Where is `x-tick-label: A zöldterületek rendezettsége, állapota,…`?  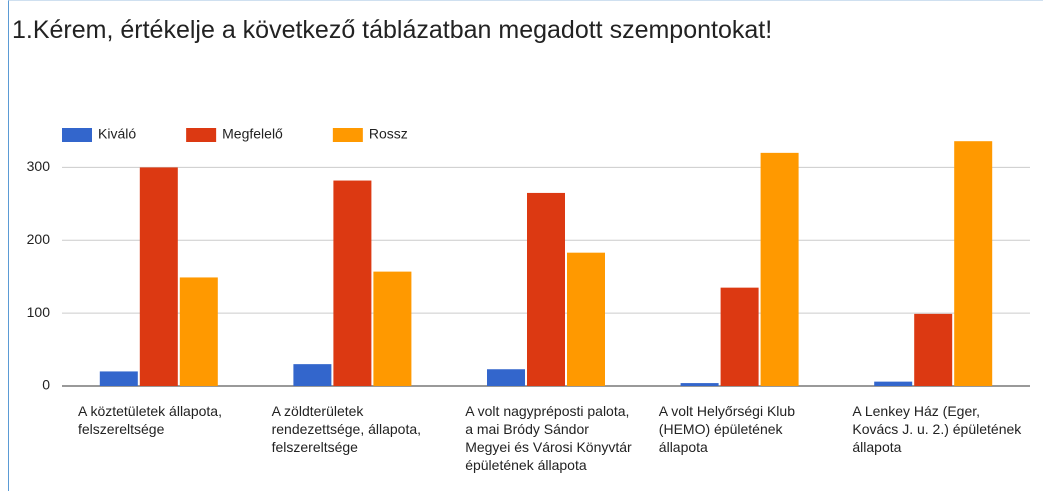 x-tick-label: A zöldterületek rendezettsége, állapota,… is located at coordinates (346, 429).